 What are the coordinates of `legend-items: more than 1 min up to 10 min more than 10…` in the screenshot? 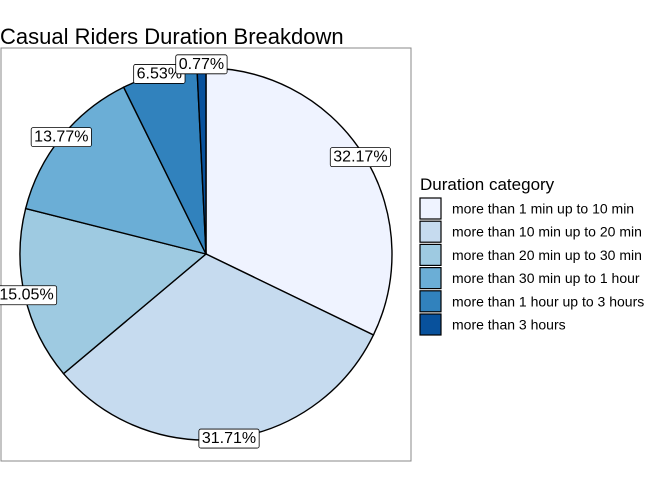 It's located at (531, 266).